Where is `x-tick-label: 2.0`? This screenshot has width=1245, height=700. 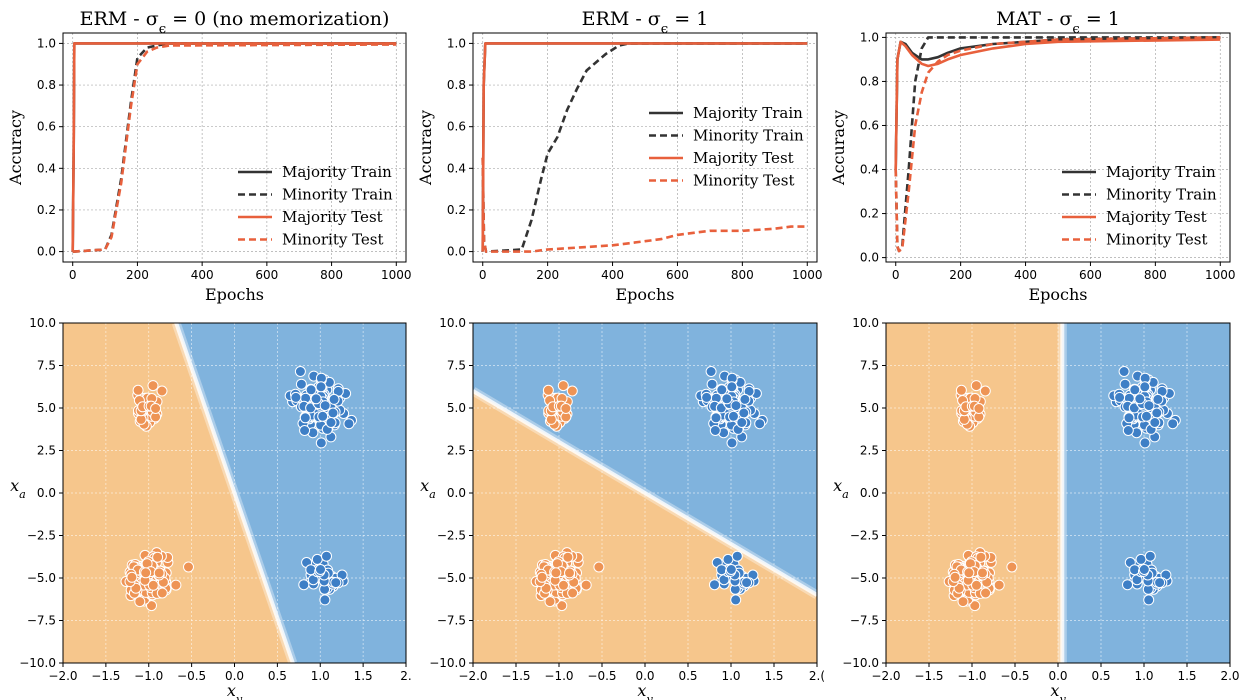 x-tick-label: 2.0 is located at coordinates (1229, 676).